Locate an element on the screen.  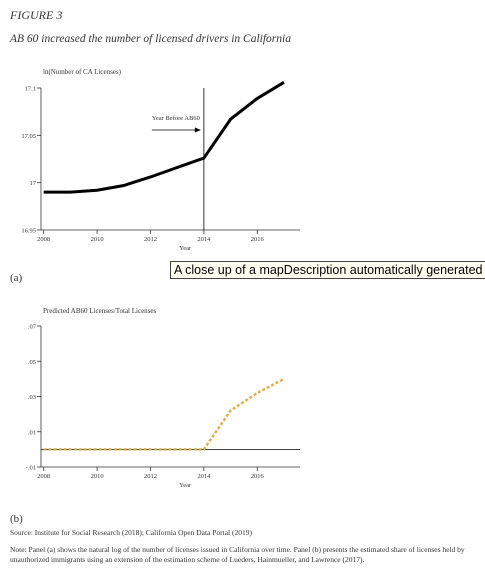
panel-a-label: (a) is located at coordinates (16, 278).